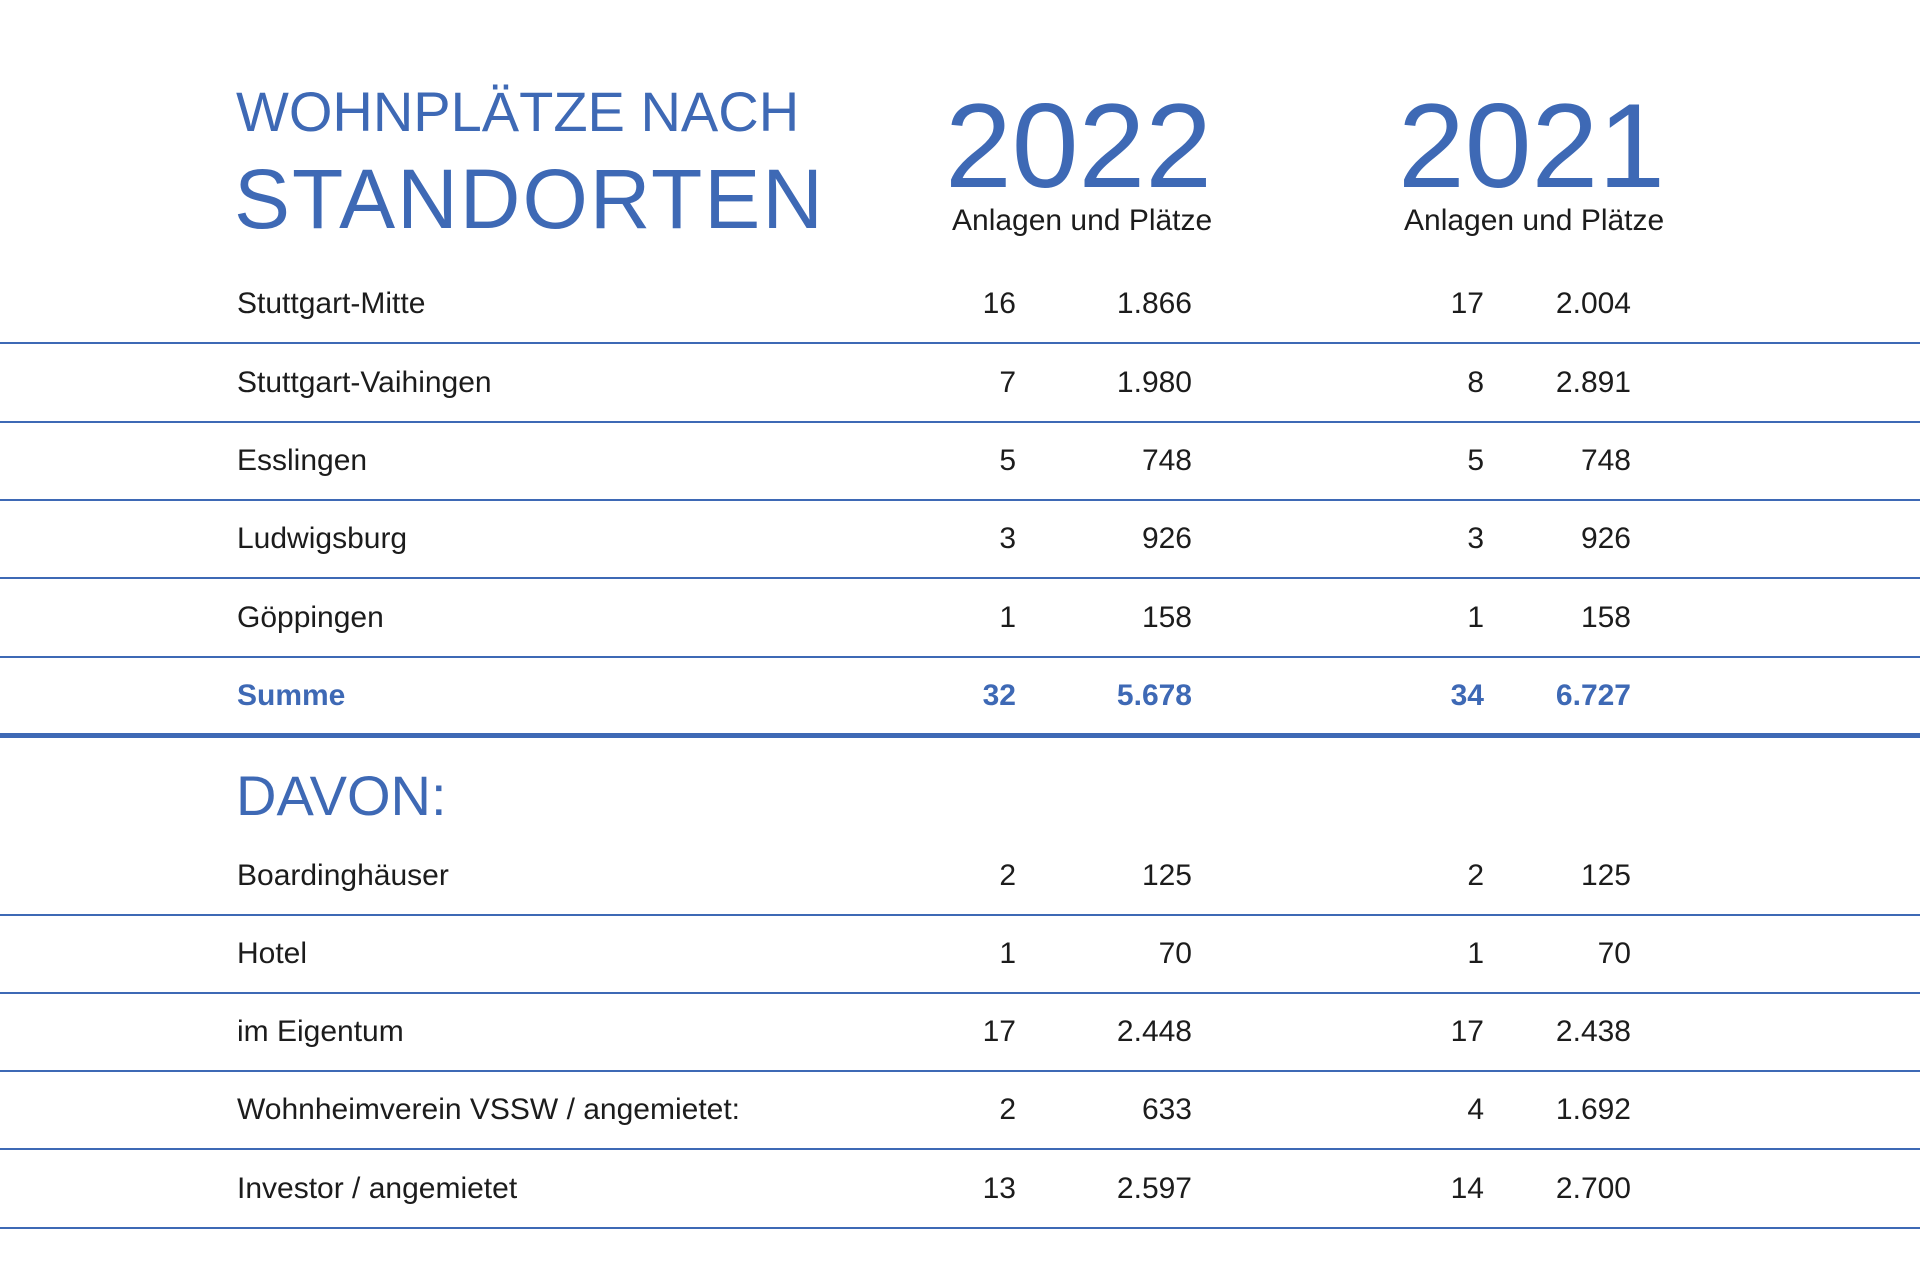 This screenshot has width=1920, height=1285. What do you see at coordinates (960, 383) in the screenshot?
I see `table-row-standort: Stuttgart-Vaihingen 7 1.980 8 2.891` at bounding box center [960, 383].